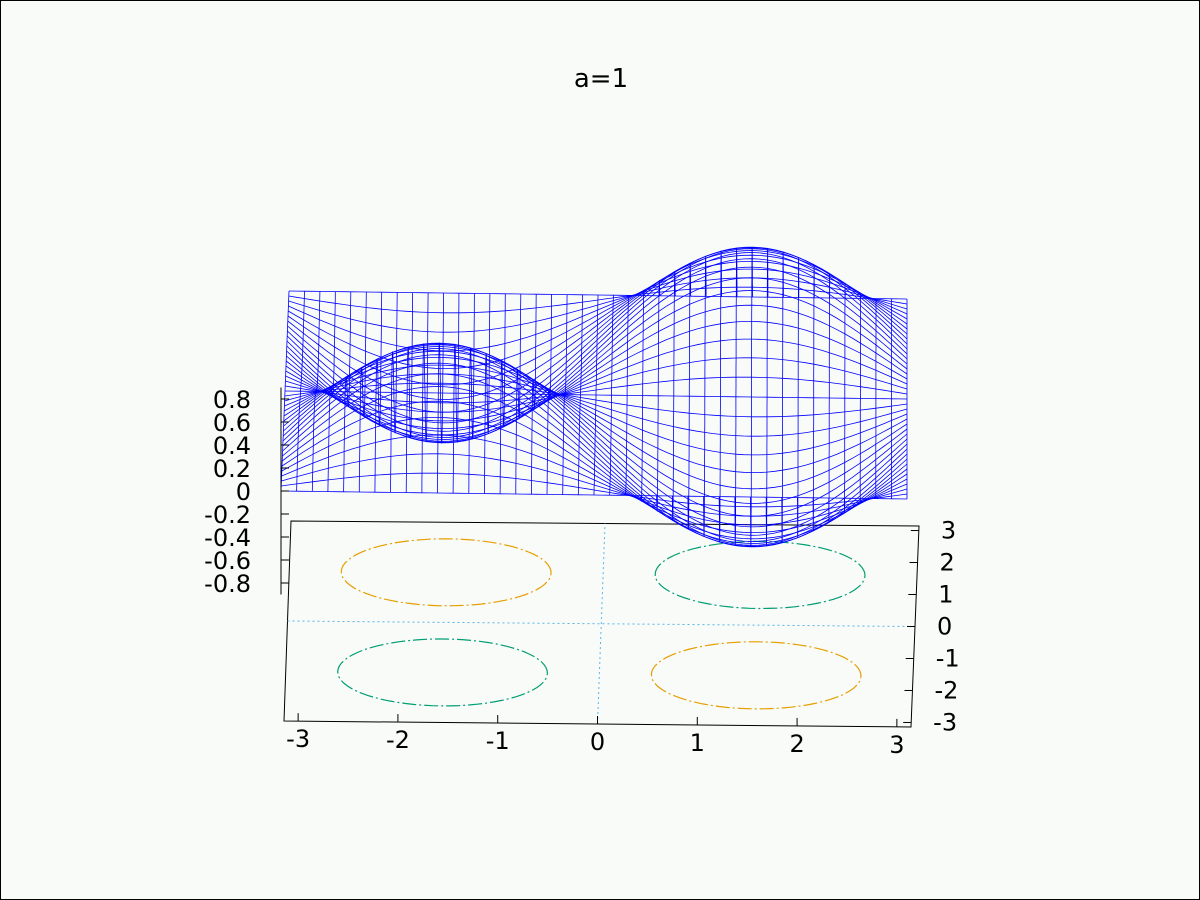  I want to click on x-tick-label: 1, so click(697, 743).